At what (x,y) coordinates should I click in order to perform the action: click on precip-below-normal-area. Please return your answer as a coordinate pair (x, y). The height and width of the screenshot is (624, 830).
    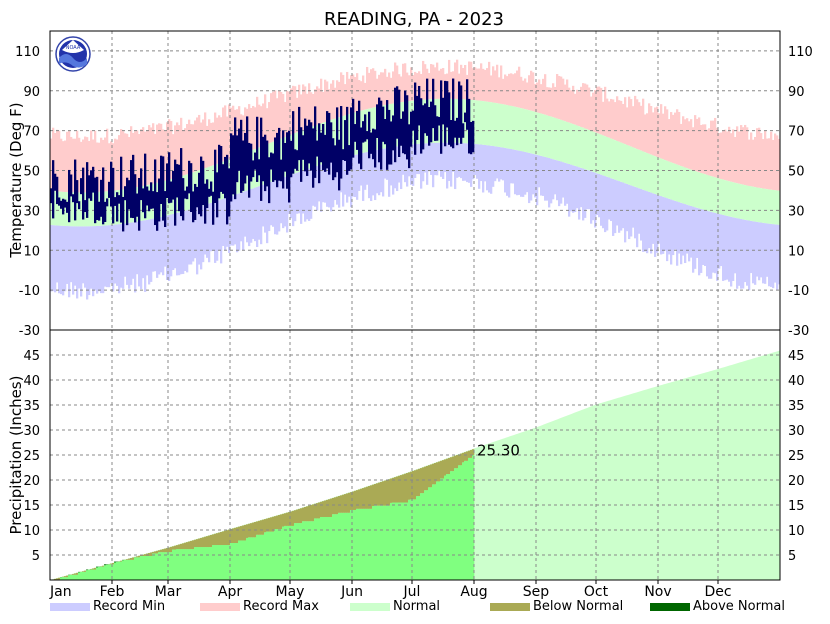
    Looking at the image, I should click on (263, 514).